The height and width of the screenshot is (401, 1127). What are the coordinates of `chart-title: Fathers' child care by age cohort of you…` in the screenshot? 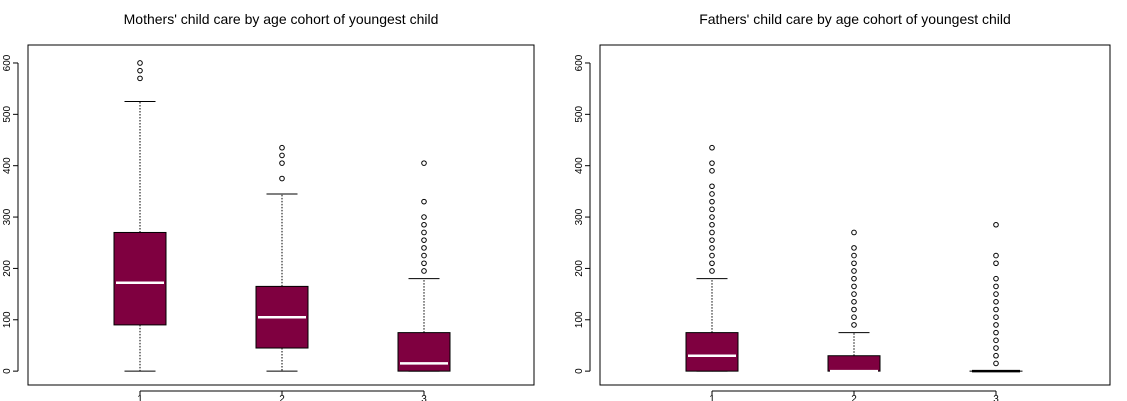 It's located at (855, 19).